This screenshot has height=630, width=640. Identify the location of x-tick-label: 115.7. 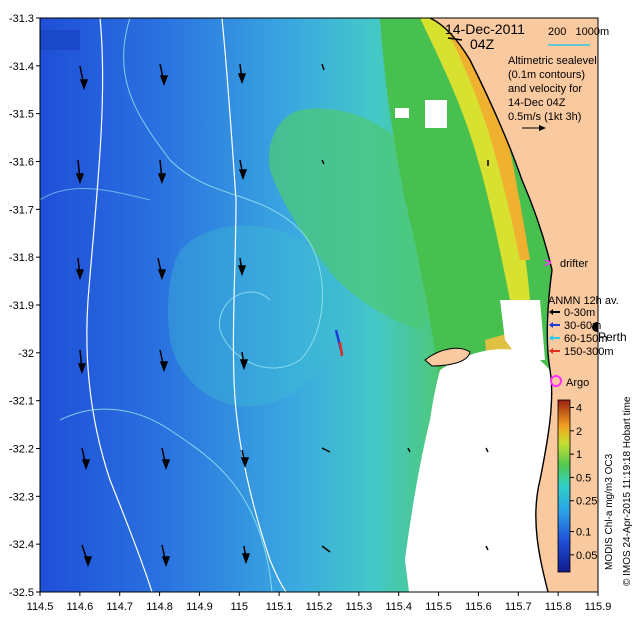
(518, 607).